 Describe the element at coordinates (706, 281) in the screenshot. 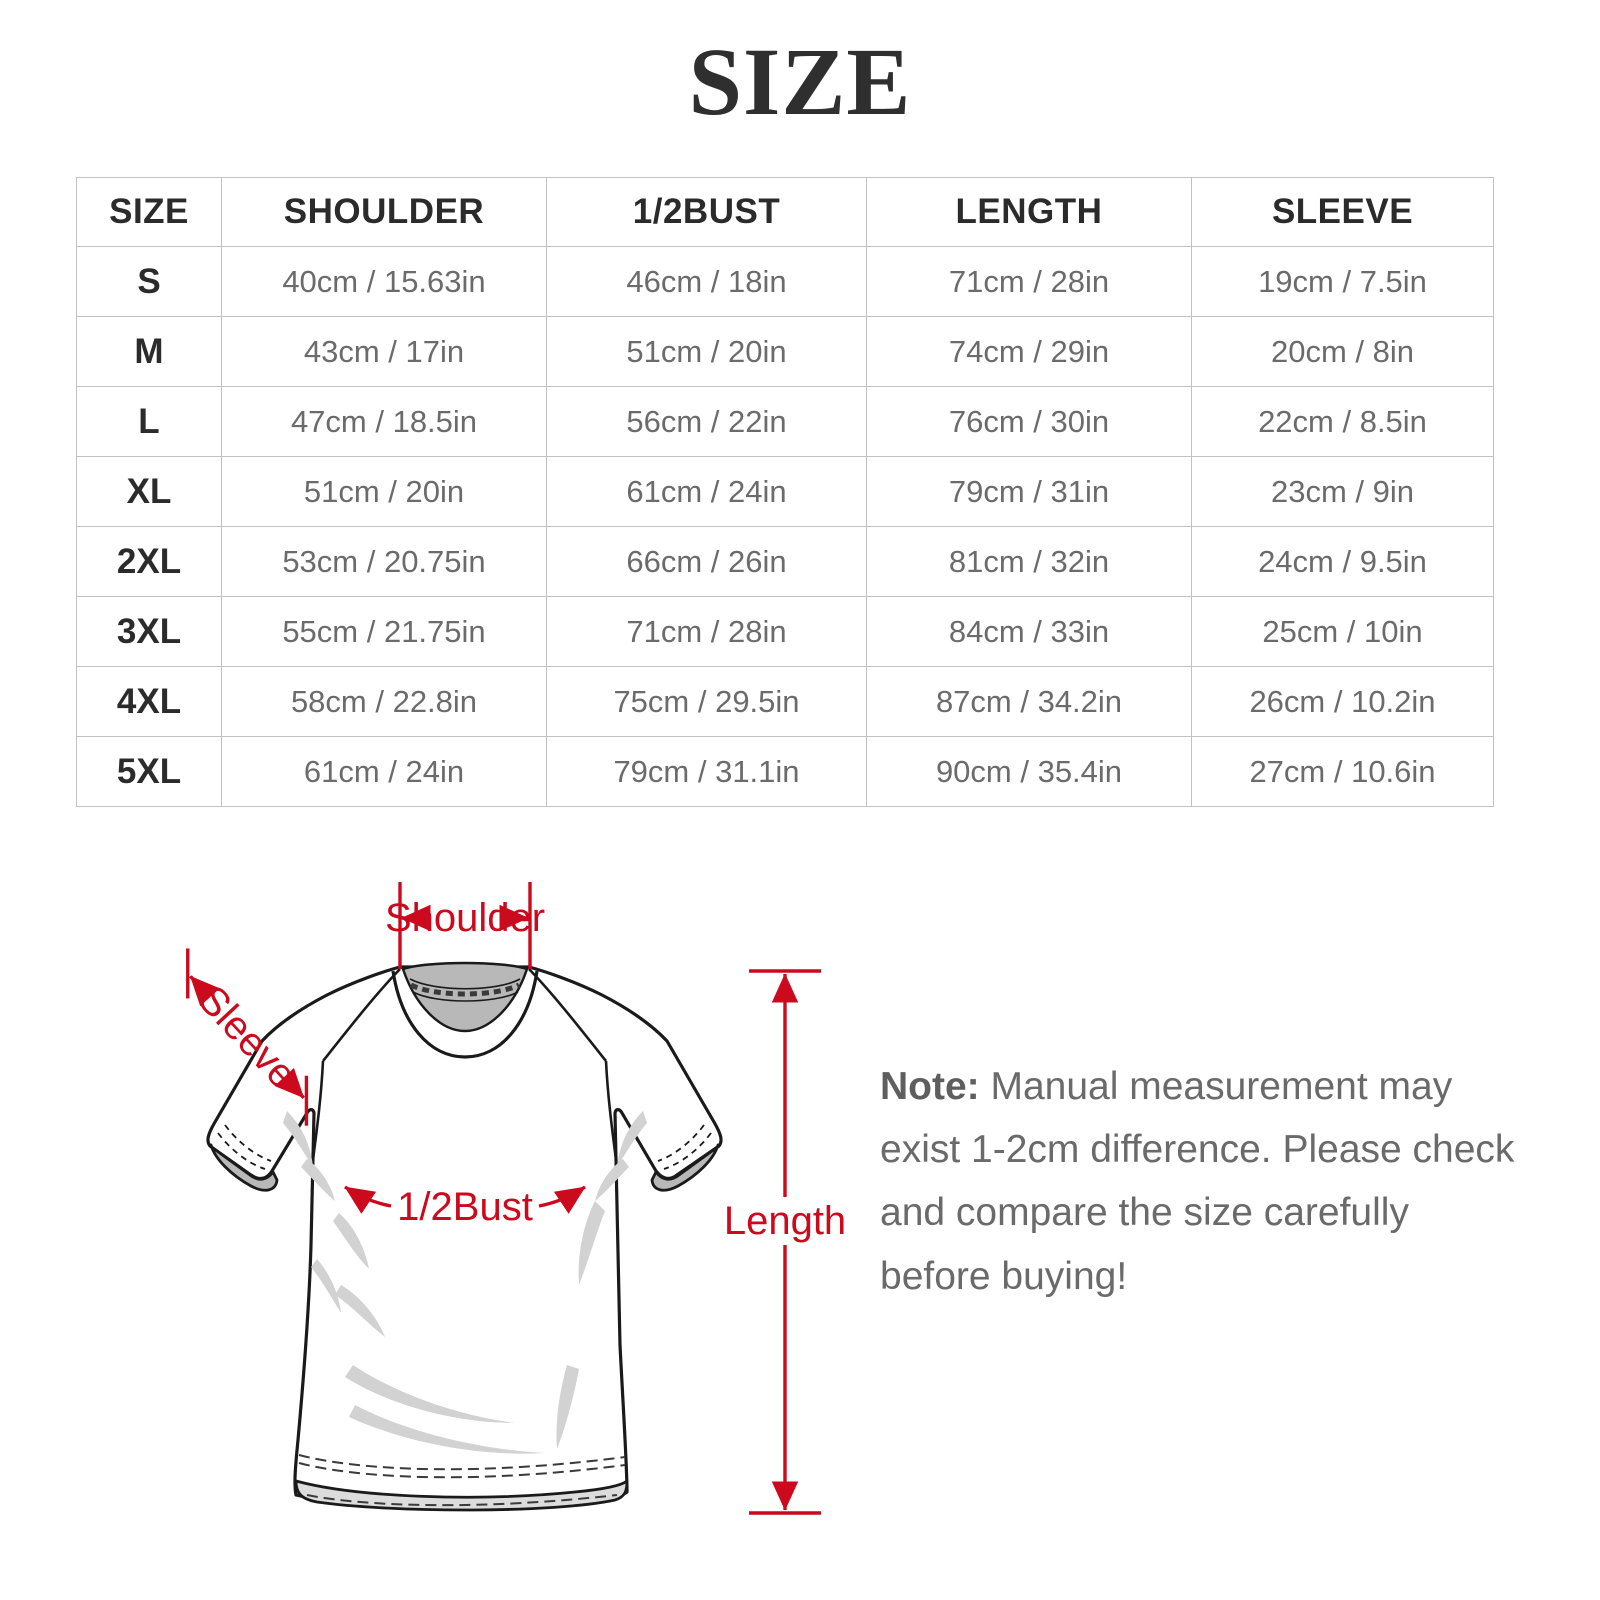

I see `cell-bust: 46cm / 18in` at that location.